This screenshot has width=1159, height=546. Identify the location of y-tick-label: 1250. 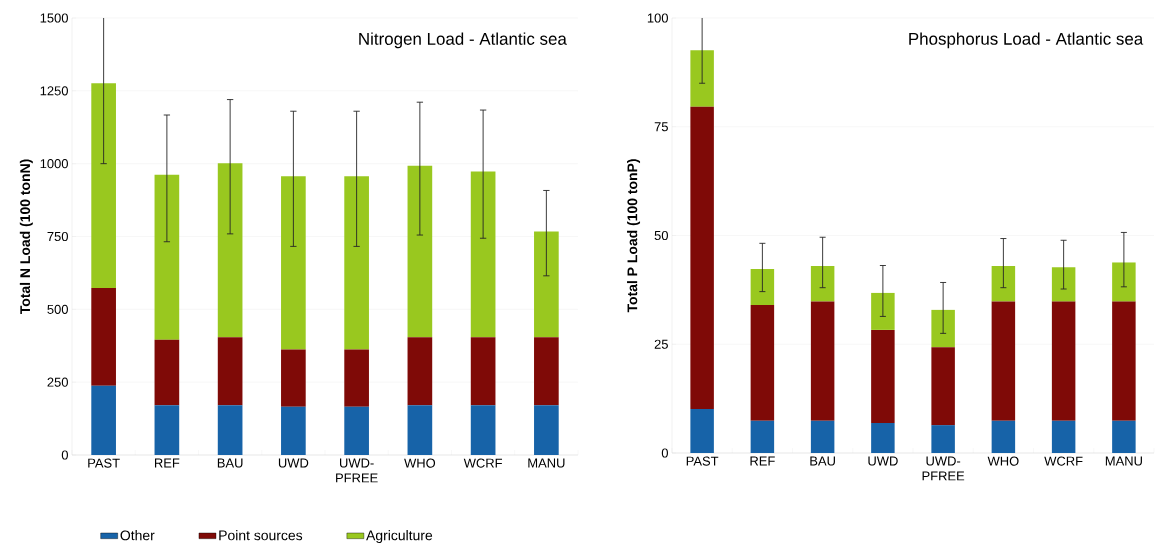
(54, 91).